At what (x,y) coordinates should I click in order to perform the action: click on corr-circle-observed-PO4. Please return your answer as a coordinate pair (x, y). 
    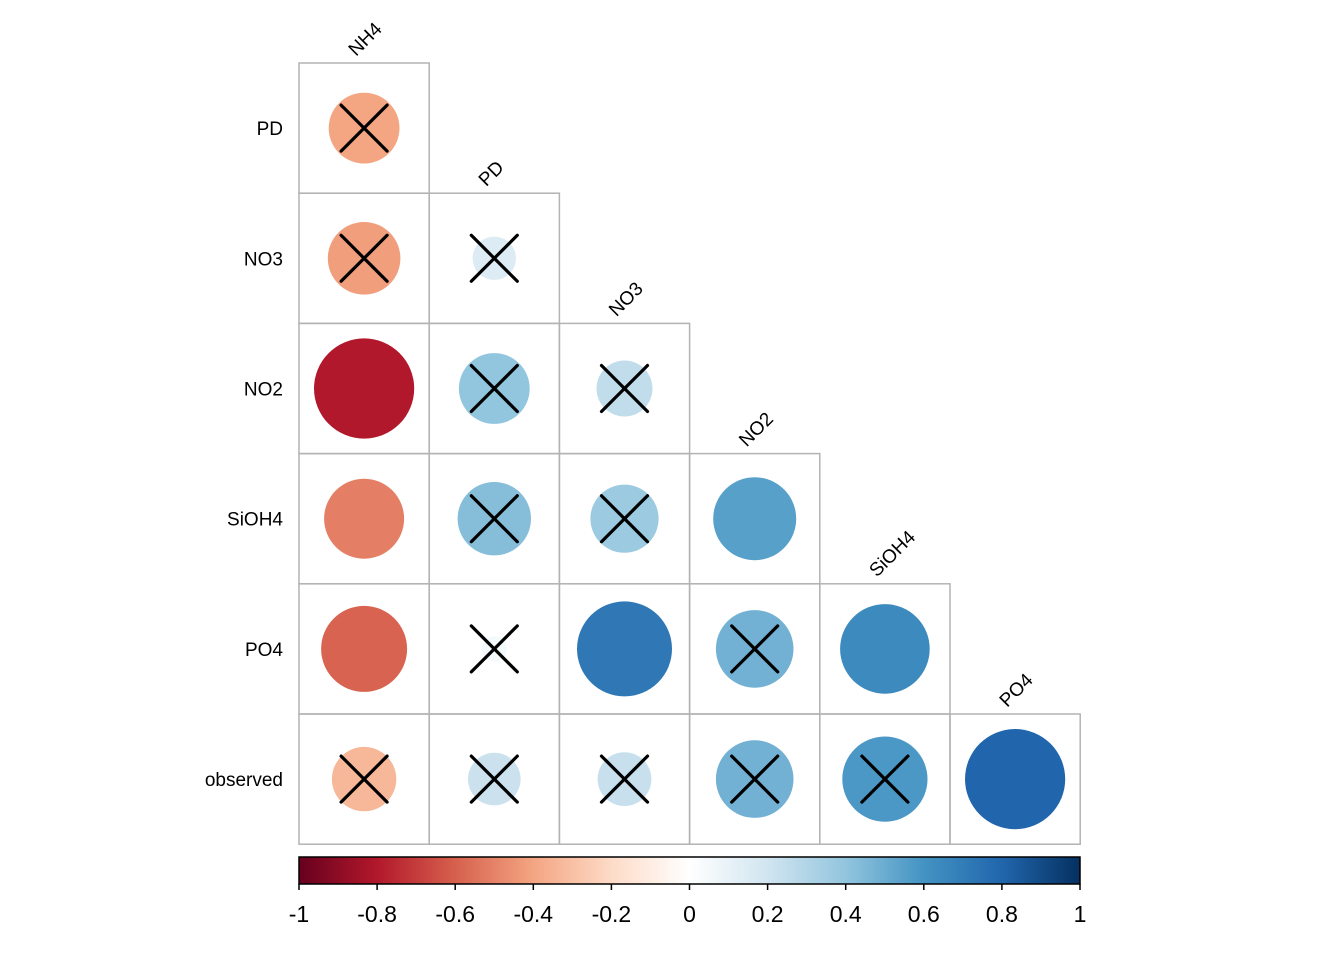
    Looking at the image, I should click on (1015, 779).